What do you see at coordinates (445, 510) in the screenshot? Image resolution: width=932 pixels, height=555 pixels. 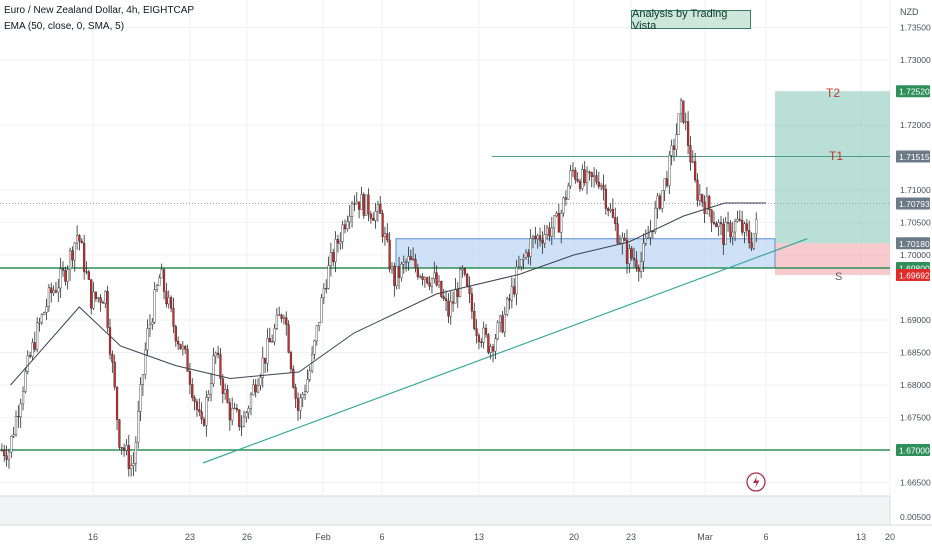 I see `indicator-pane` at bounding box center [445, 510].